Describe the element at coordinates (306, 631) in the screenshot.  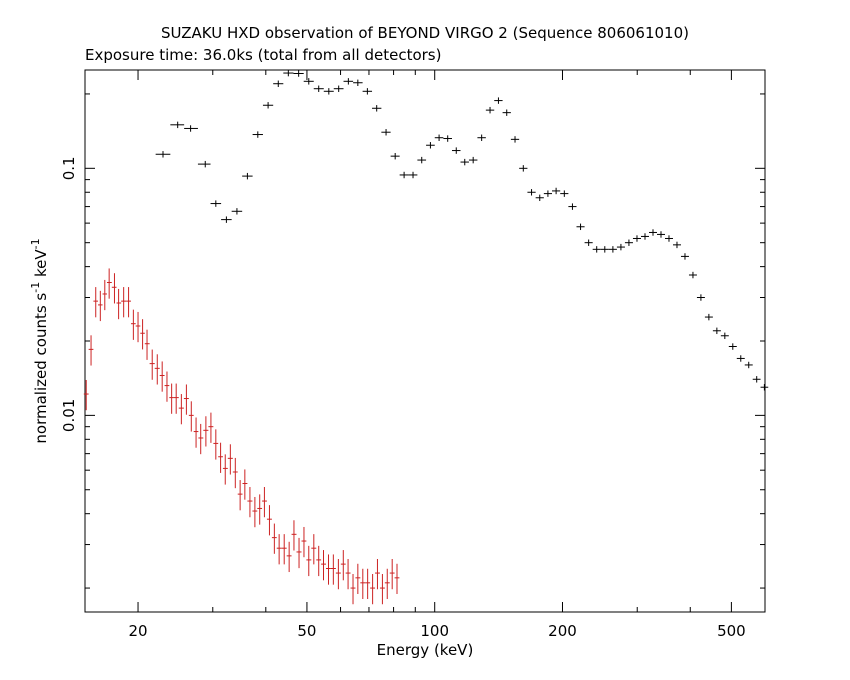
I see `x-tick-label: 50` at that location.